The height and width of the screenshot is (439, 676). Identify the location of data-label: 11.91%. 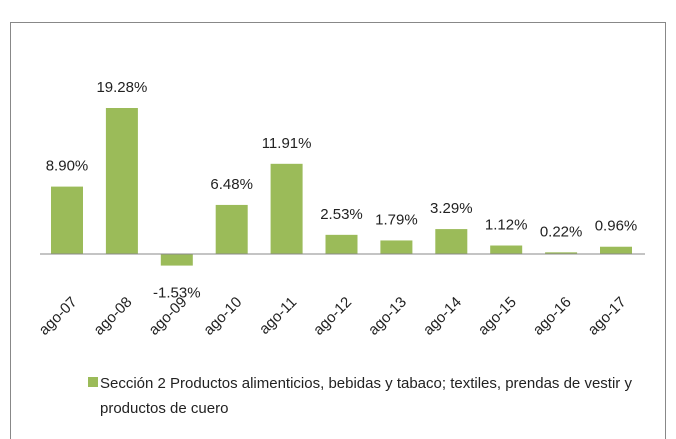
(287, 143).